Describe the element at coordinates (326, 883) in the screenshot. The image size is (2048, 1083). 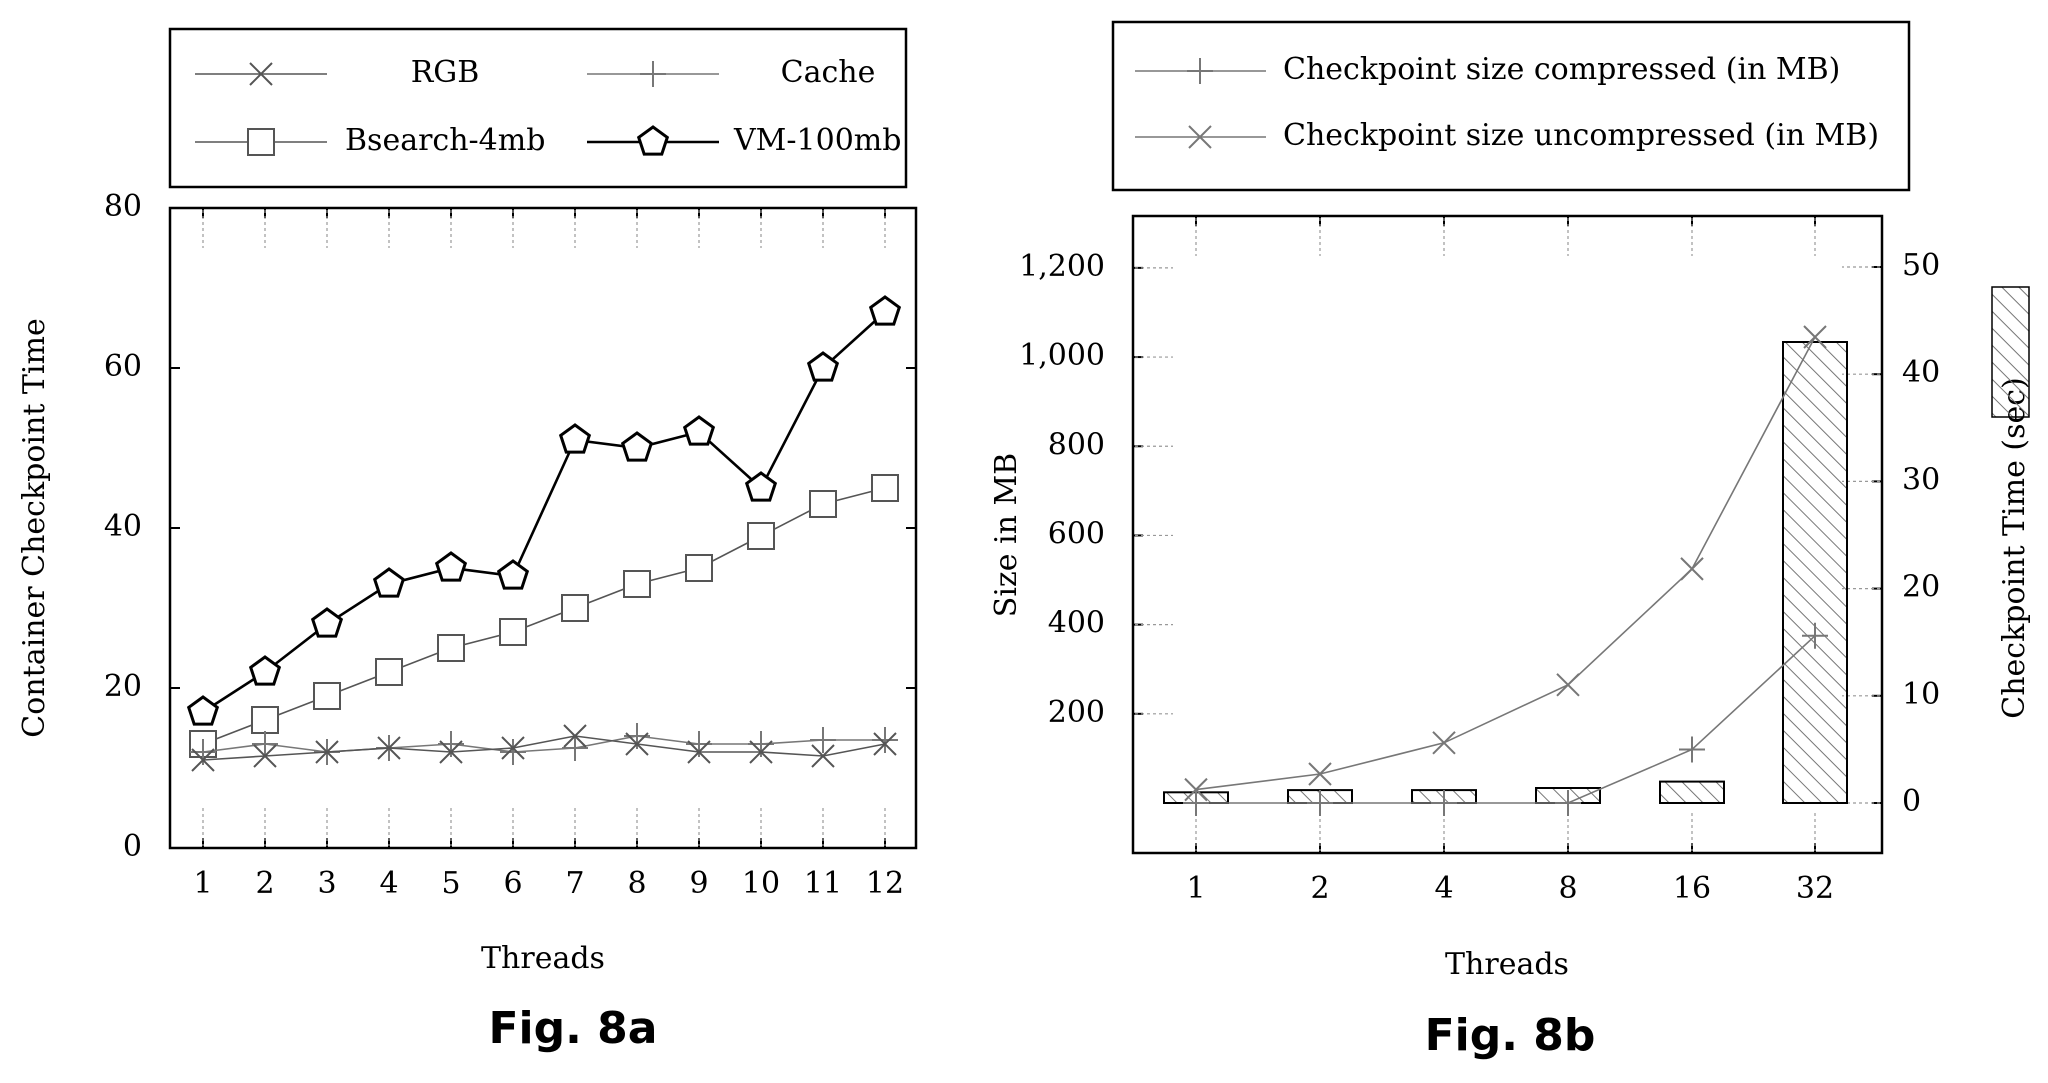
I see `chart-a-x-tick-label: 3` at that location.